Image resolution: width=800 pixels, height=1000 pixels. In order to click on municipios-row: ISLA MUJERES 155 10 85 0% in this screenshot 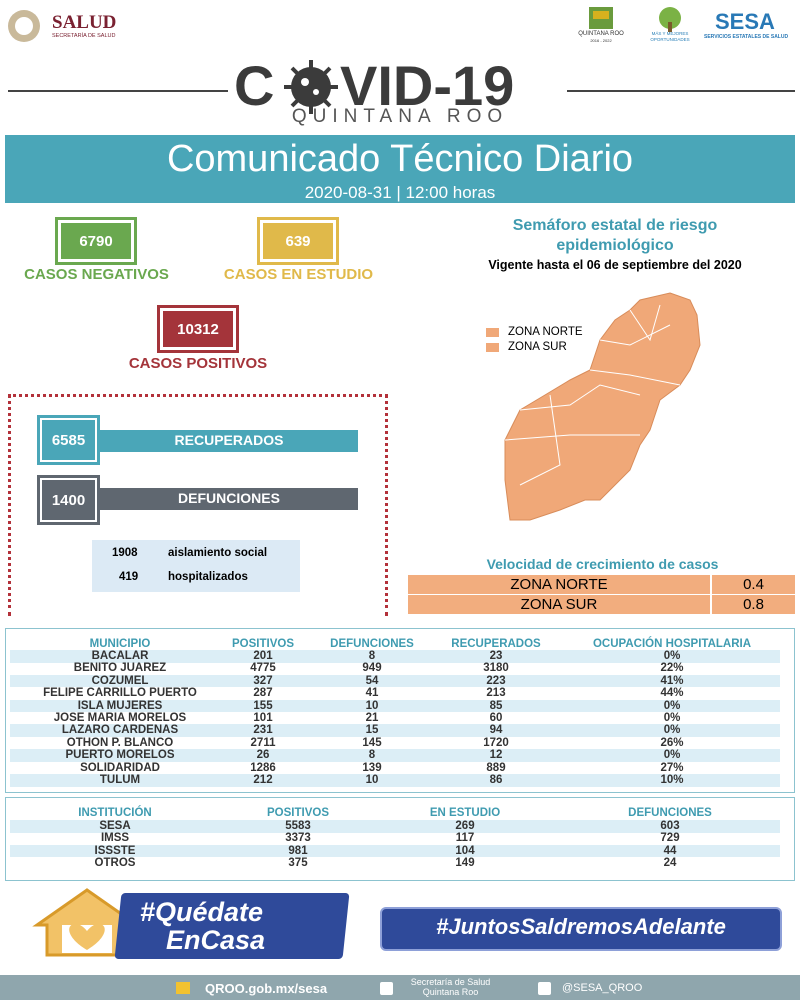, I will do `click(395, 706)`.